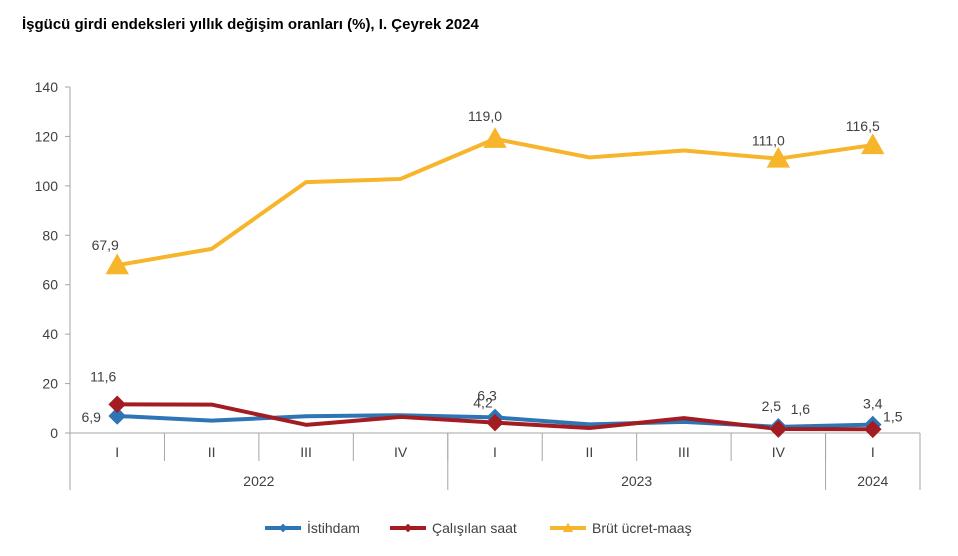 This screenshot has height=556, width=958. What do you see at coordinates (772, 406) in the screenshot?
I see `data-label: 2,5` at bounding box center [772, 406].